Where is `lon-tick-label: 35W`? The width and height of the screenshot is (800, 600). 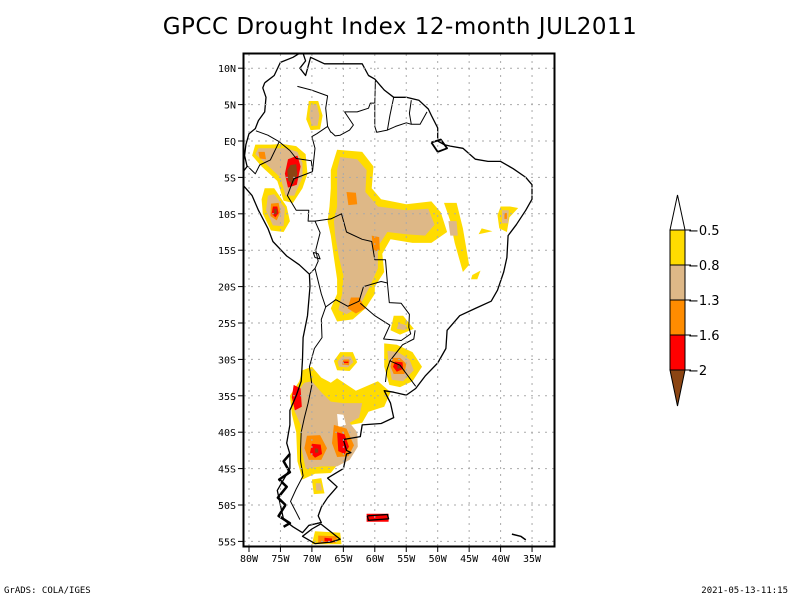
lon-tick-label: 35W is located at coordinates (532, 559).